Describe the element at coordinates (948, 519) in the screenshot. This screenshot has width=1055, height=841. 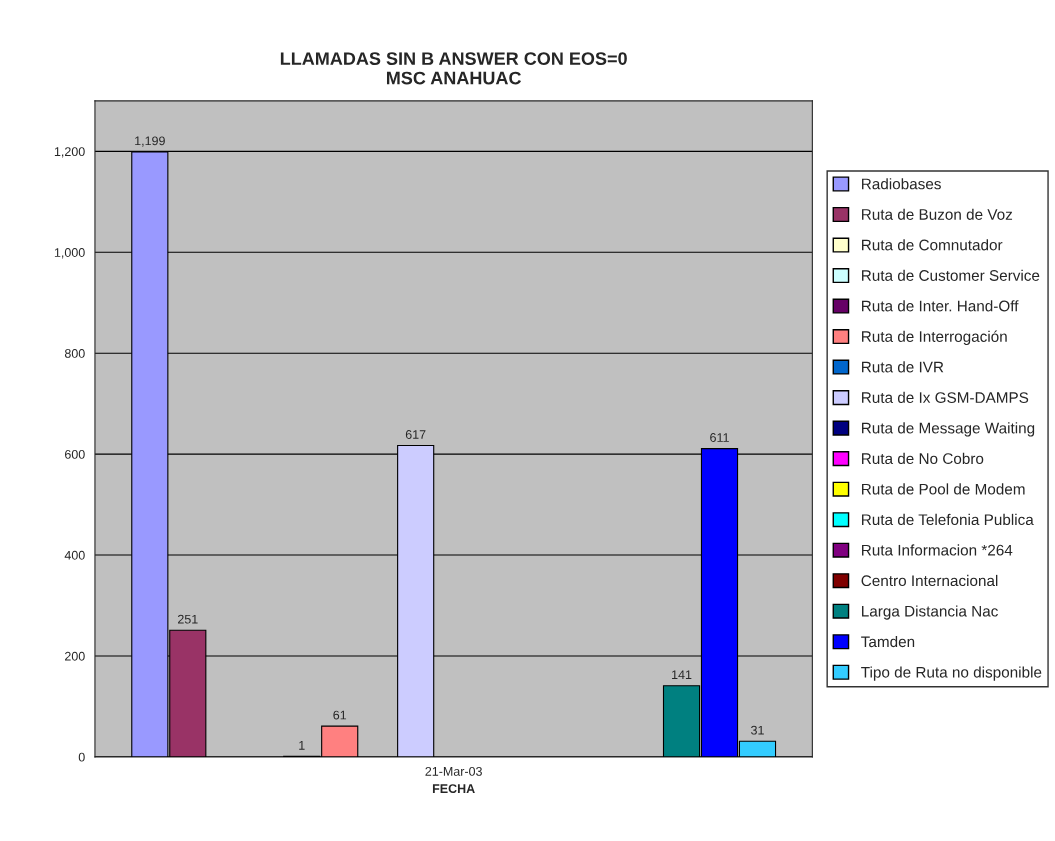
I see `legend-label: Ruta de Telefonia Publica` at that location.